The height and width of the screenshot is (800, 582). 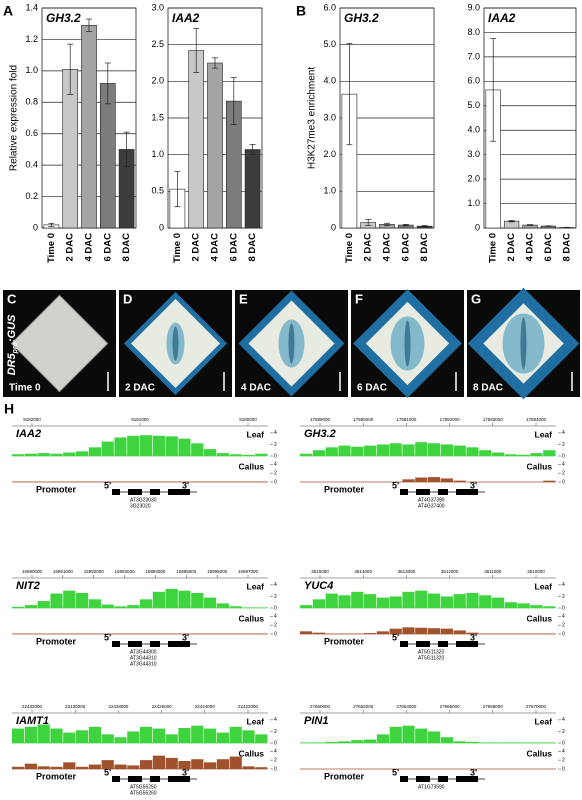 What do you see at coordinates (301, 11) in the screenshot?
I see `panel-label: B` at bounding box center [301, 11].